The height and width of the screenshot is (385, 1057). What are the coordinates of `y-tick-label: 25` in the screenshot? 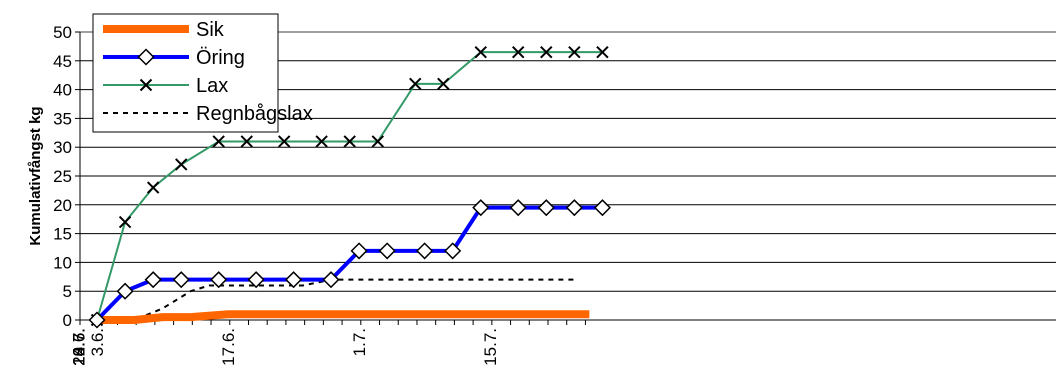 It's located at (62, 176).